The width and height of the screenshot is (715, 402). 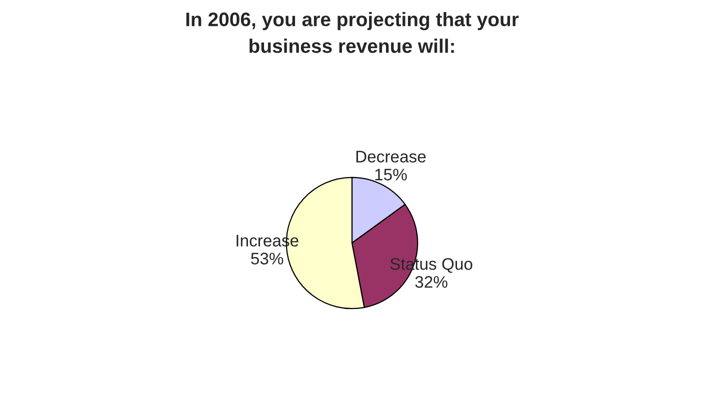 What do you see at coordinates (431, 265) in the screenshot?
I see `slice-label: Status Quo` at bounding box center [431, 265].